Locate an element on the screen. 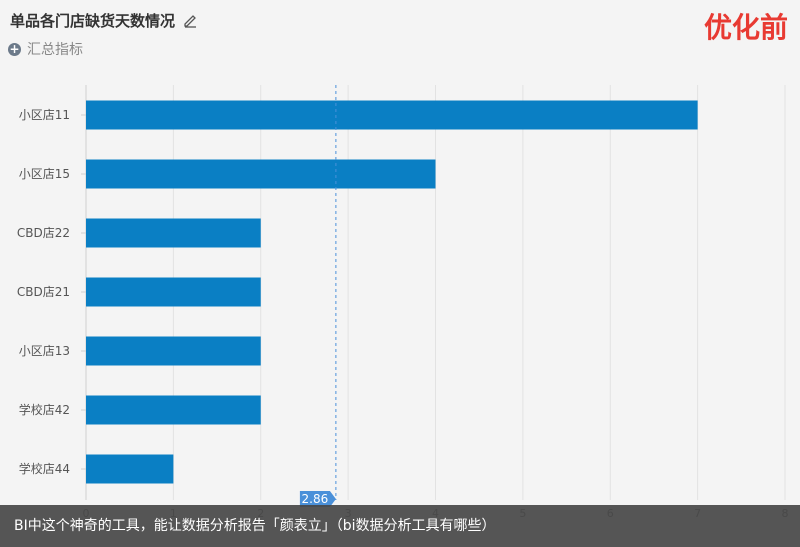 This screenshot has width=800, height=547. reference-line-label: 2.86 is located at coordinates (315, 499).